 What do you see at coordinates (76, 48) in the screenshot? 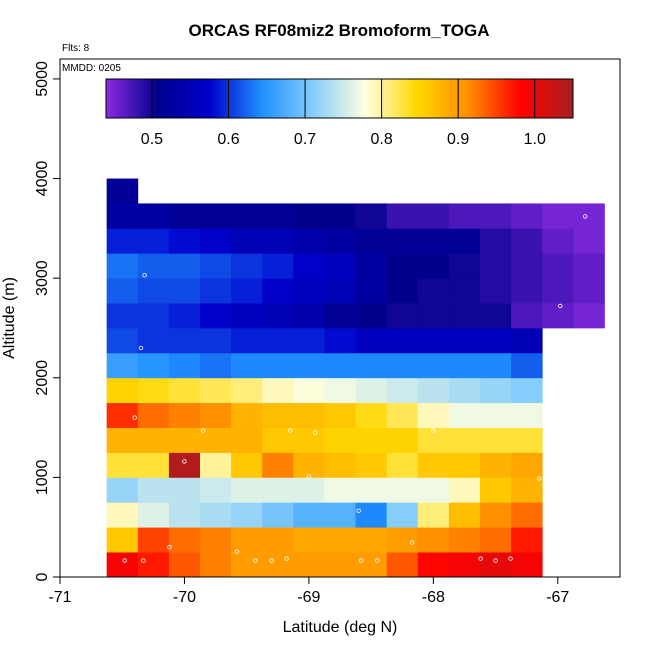
I see `flights-annotation: Flts: 8` at bounding box center [76, 48].